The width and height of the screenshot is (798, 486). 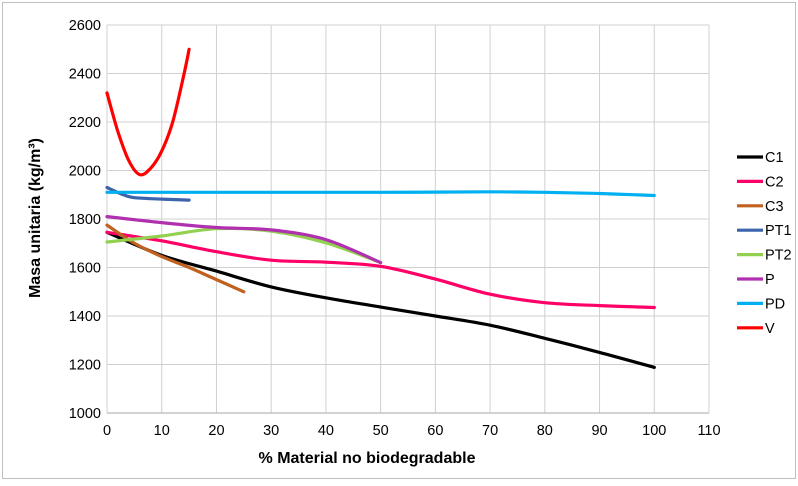 What do you see at coordinates (35, 218) in the screenshot?
I see `y-axis-title: Masa unitaria (kg/m³)` at bounding box center [35, 218].